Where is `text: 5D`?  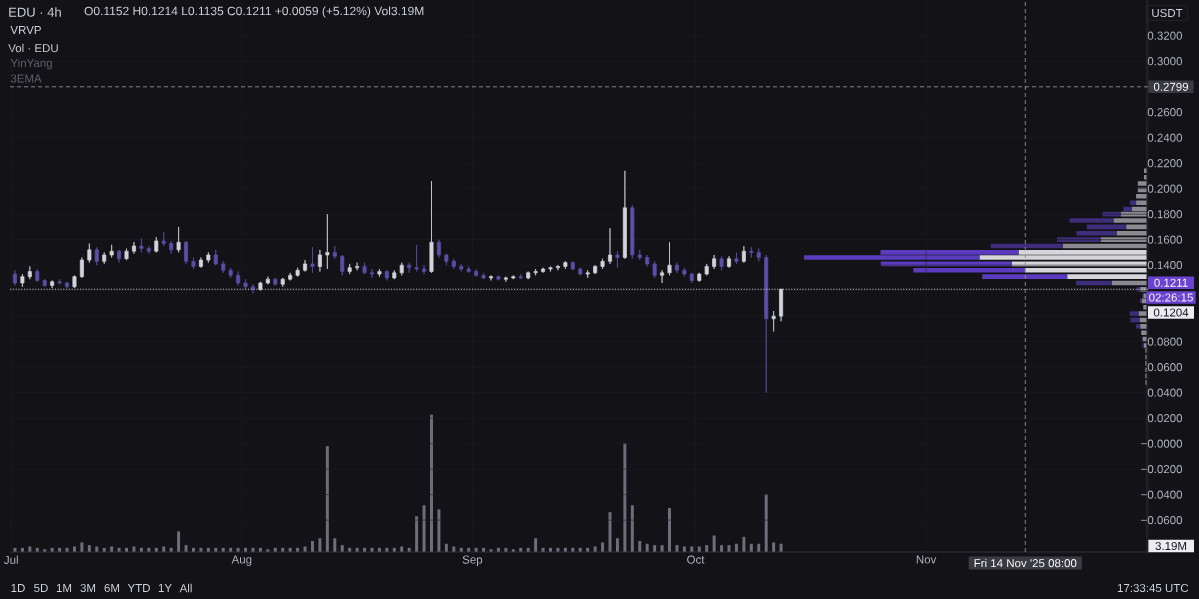 text: 5D is located at coordinates (41, 588).